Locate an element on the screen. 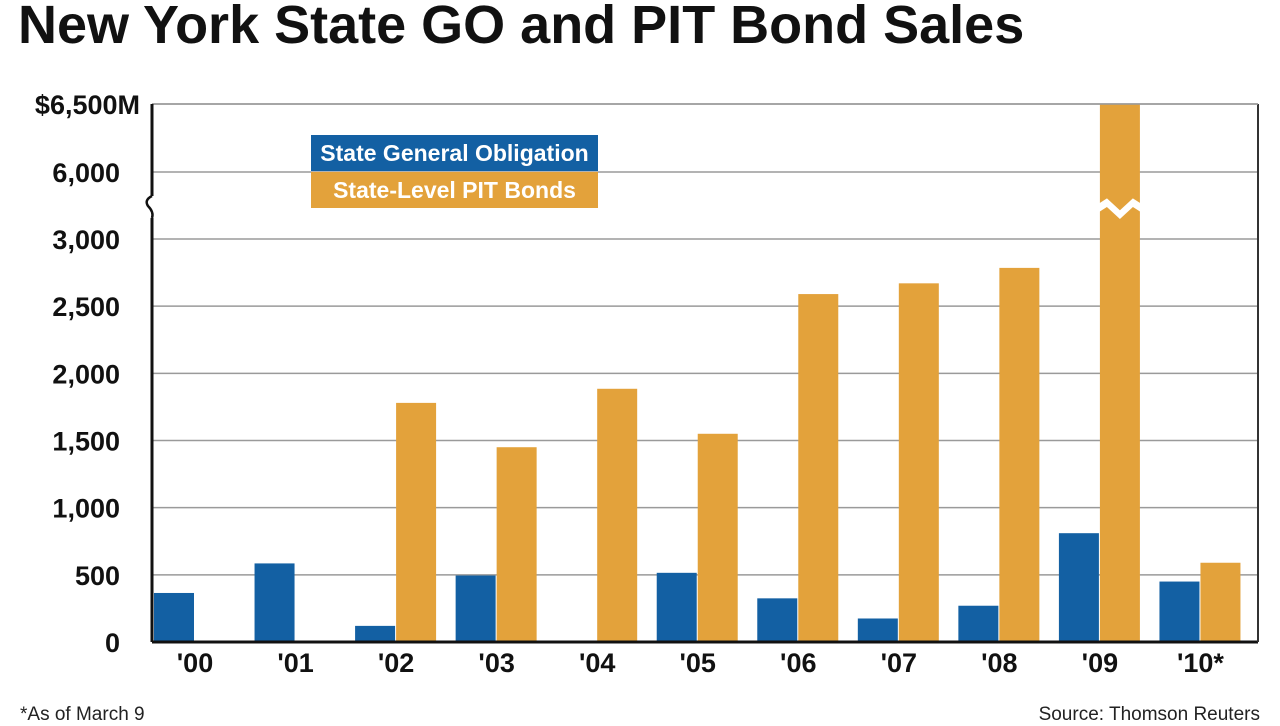  chart-title: New York State GO and PIT Bond Sales is located at coordinates (521, 27).